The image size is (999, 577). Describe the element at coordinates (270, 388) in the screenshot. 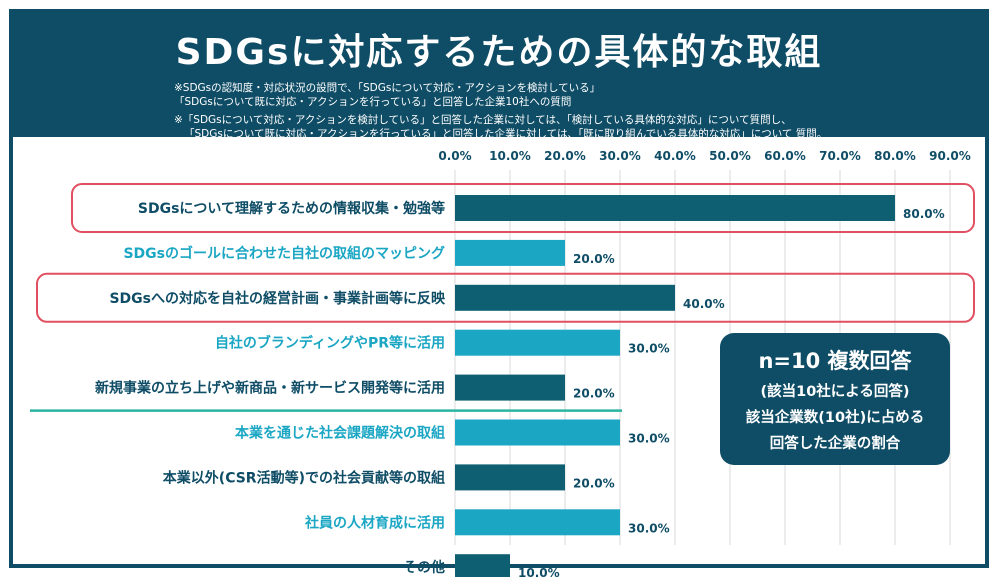

I see `category-label: 新規事業の立ち上げや新商品・新サービス開発等に活用` at that location.